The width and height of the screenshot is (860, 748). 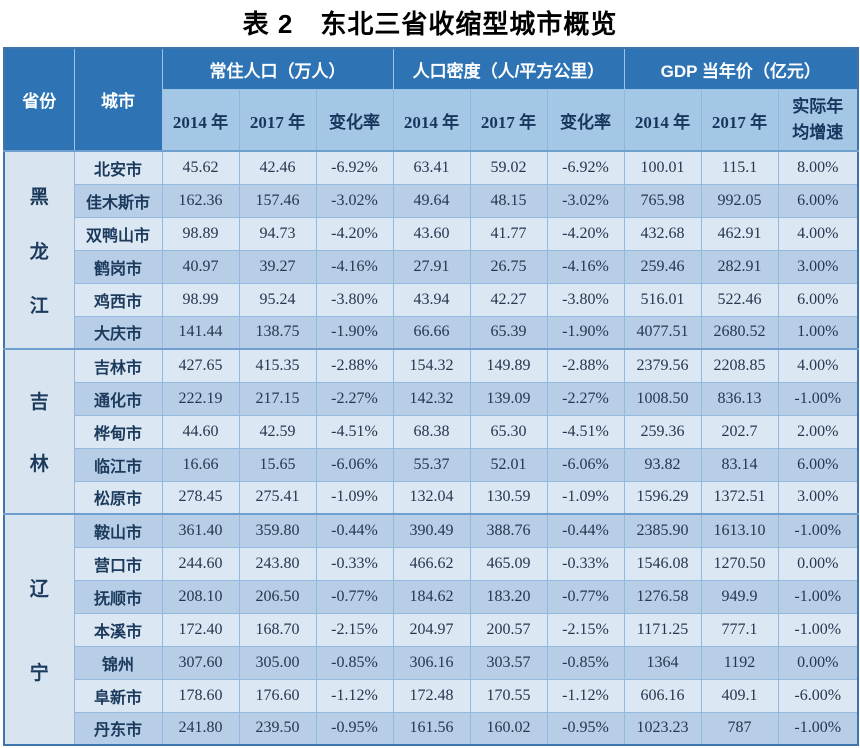 What do you see at coordinates (277, 497) in the screenshot?
I see `value-cell: 275.41` at bounding box center [277, 497].